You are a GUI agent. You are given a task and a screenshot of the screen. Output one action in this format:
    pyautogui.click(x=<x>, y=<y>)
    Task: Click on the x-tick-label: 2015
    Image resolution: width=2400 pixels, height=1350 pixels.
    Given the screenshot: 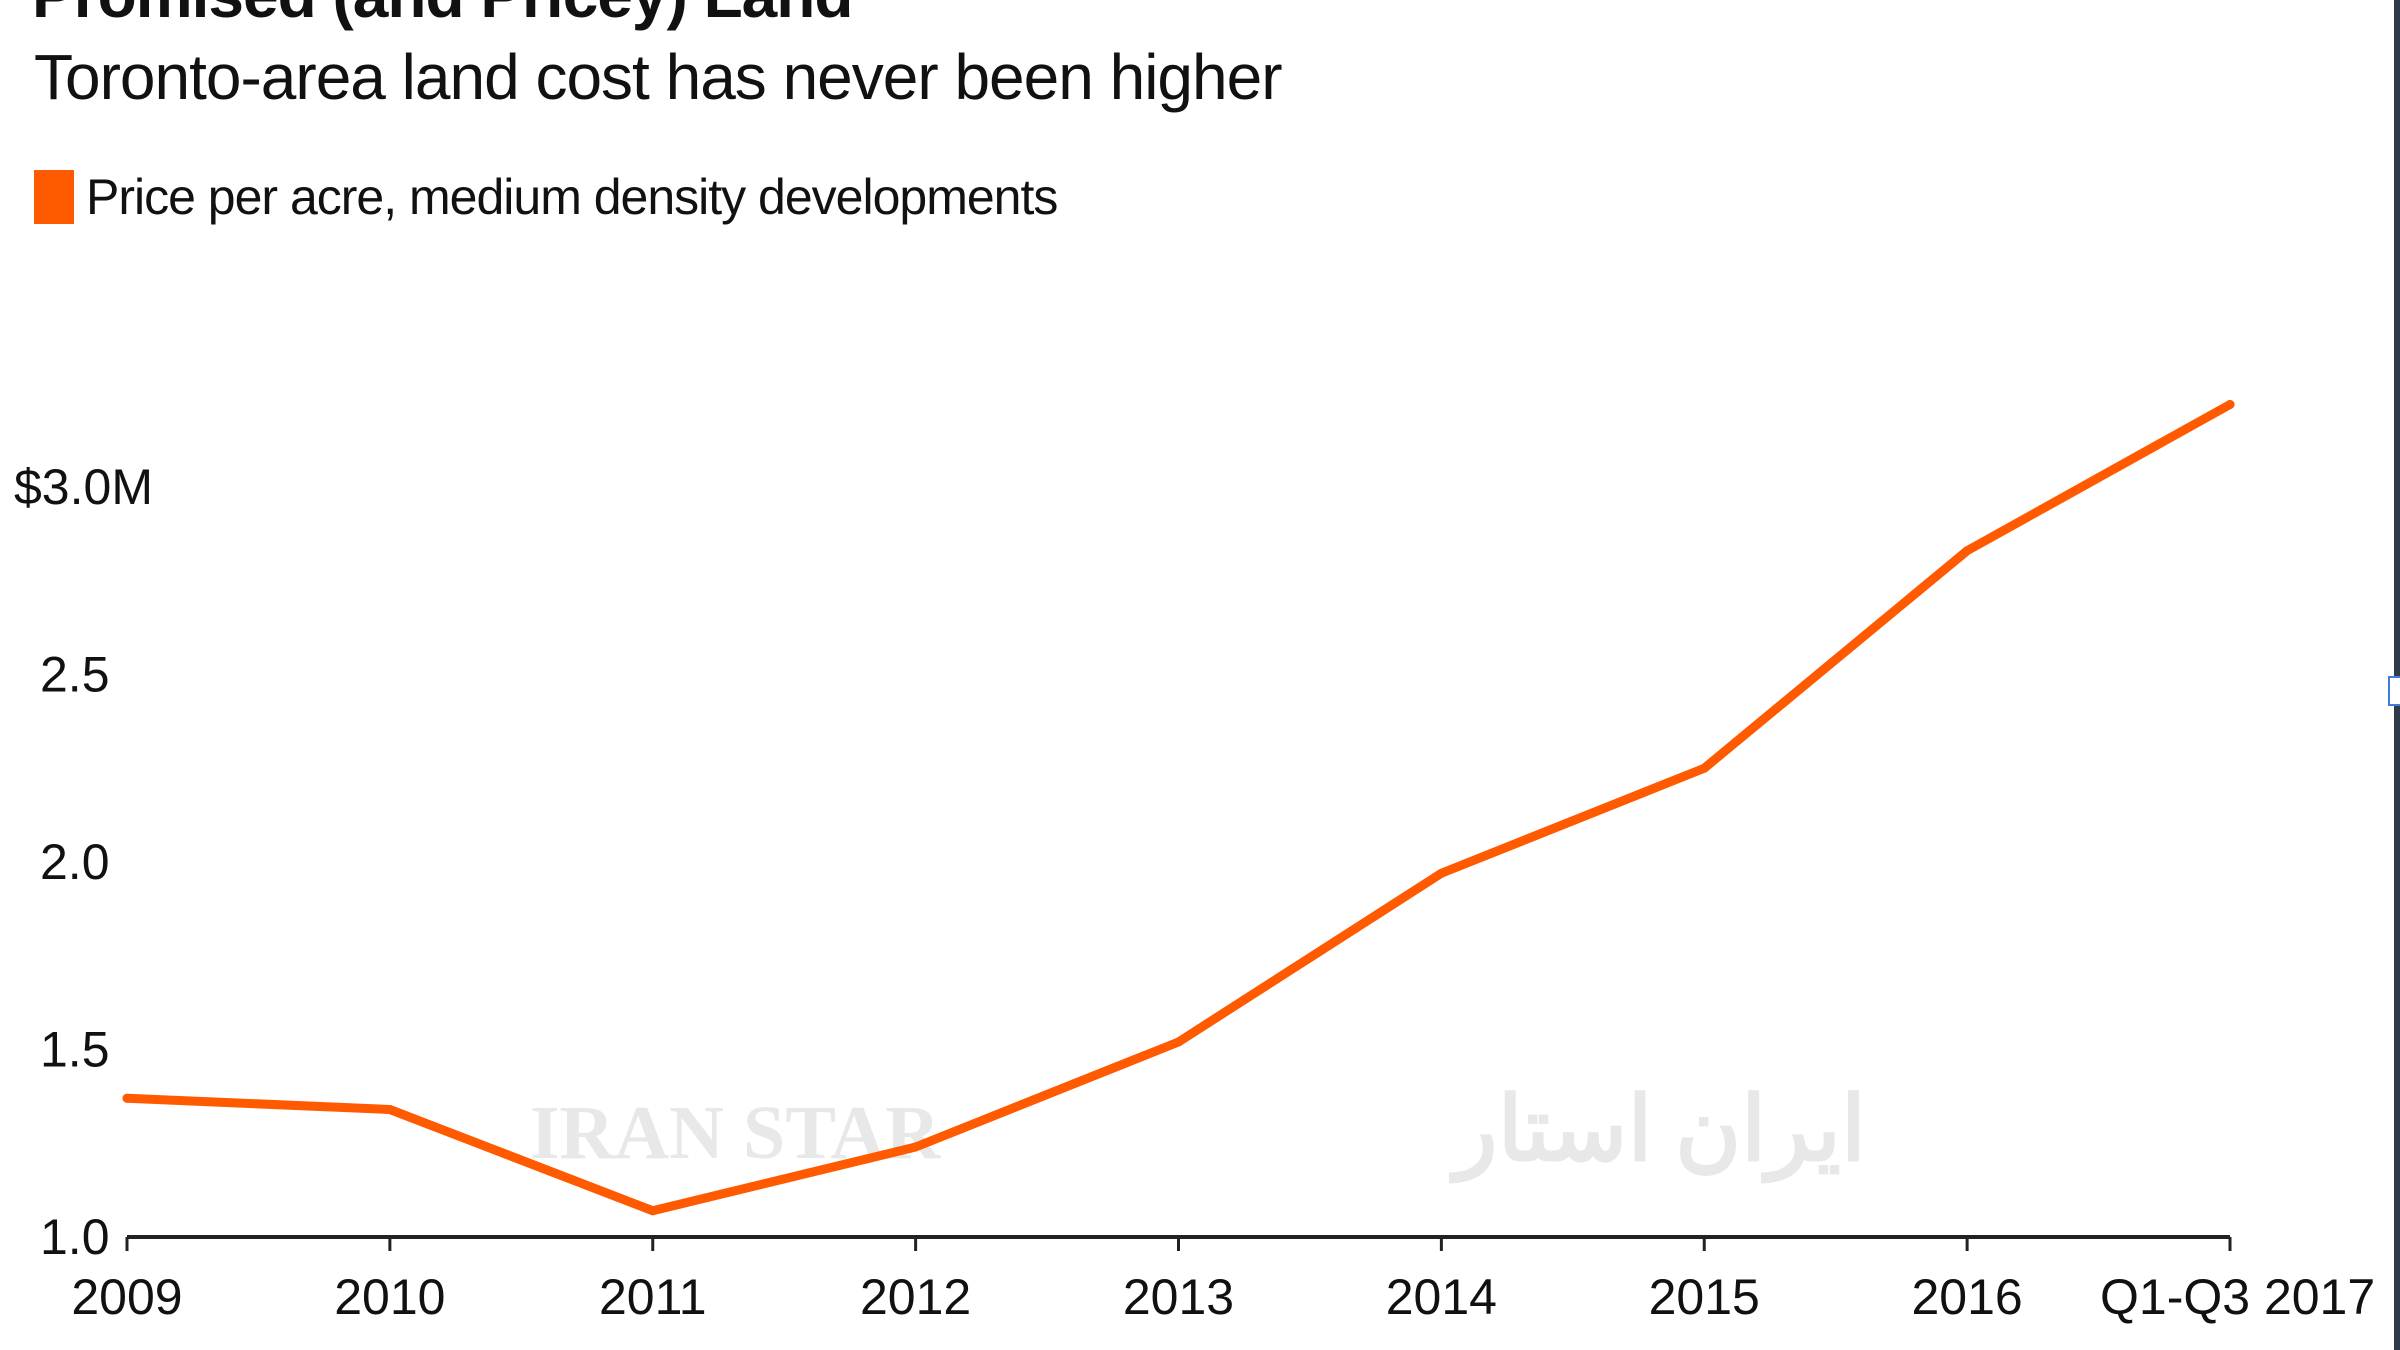 What is the action you would take?
    pyautogui.click(x=1704, y=1297)
    